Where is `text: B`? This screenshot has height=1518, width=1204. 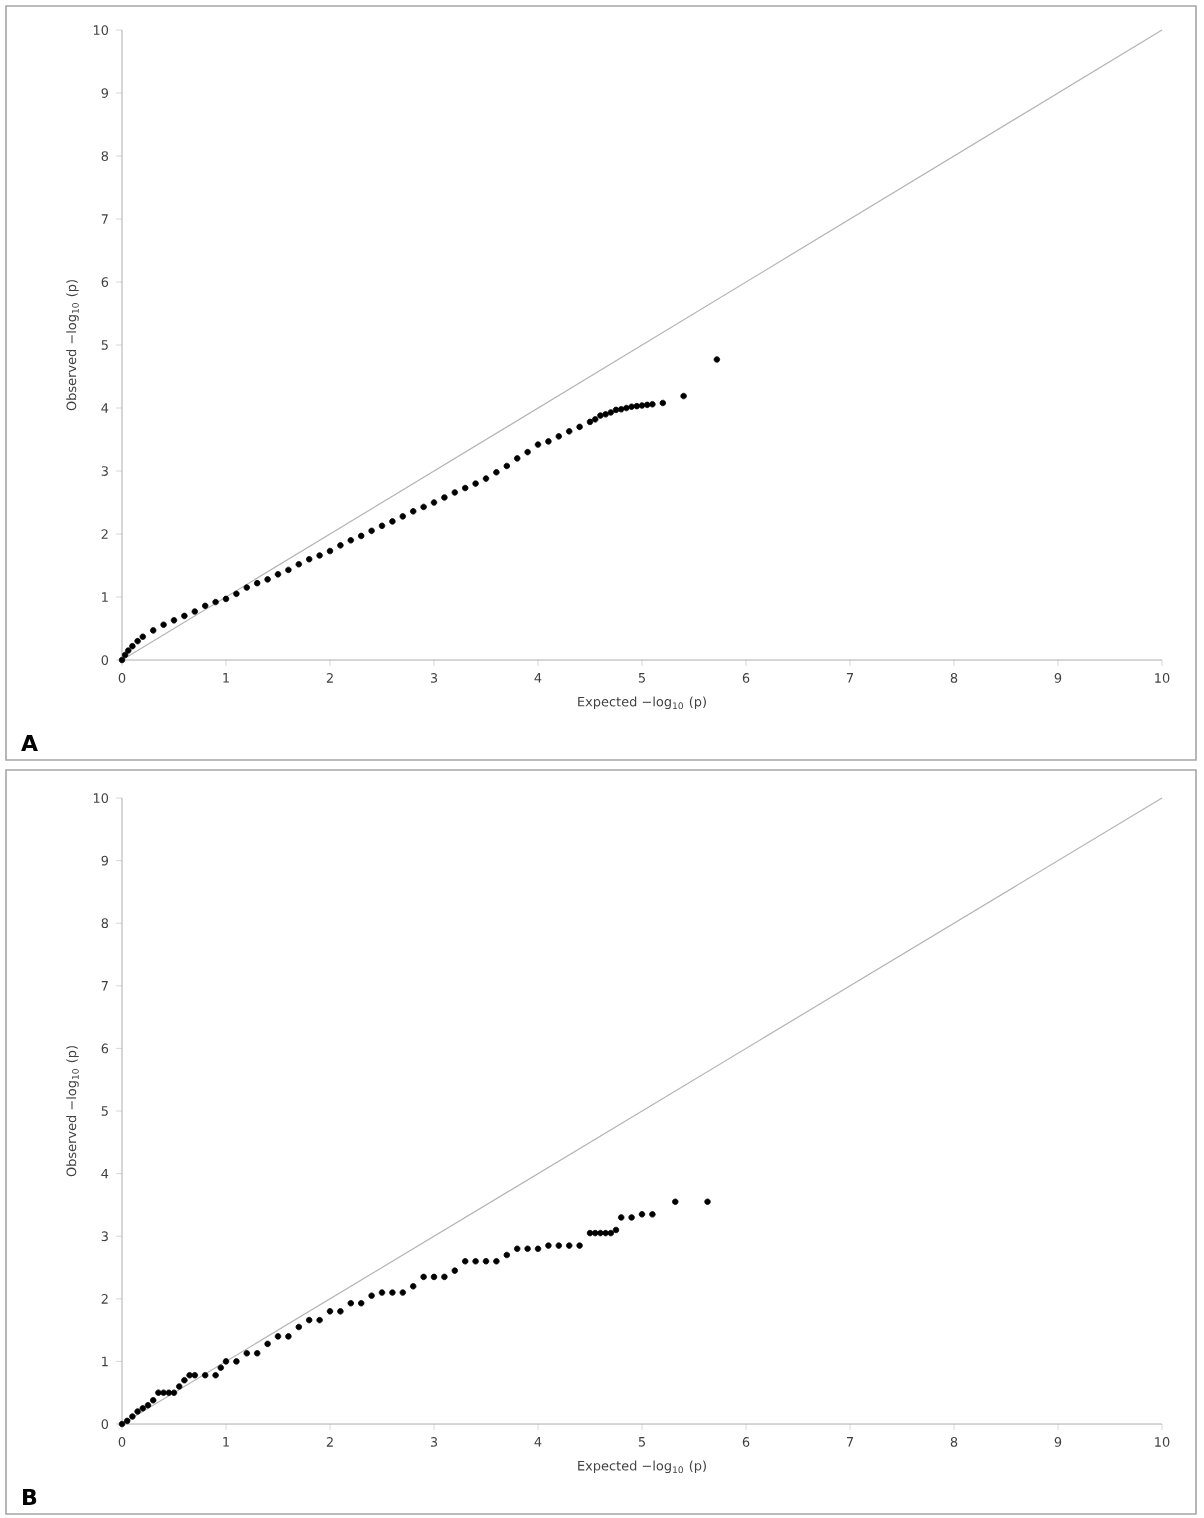 text: B is located at coordinates (30, 1496).